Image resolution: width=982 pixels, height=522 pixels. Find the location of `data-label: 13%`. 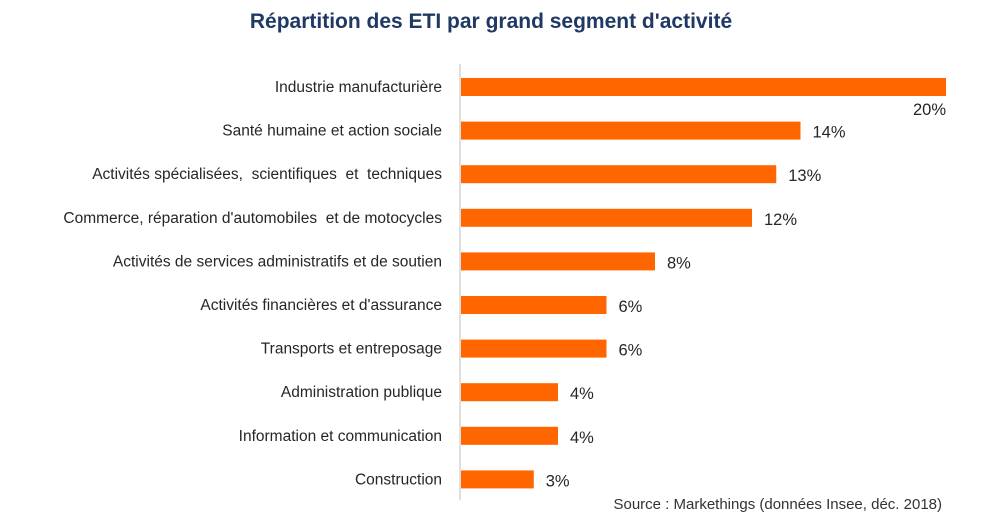

data-label: 13% is located at coordinates (804, 176).